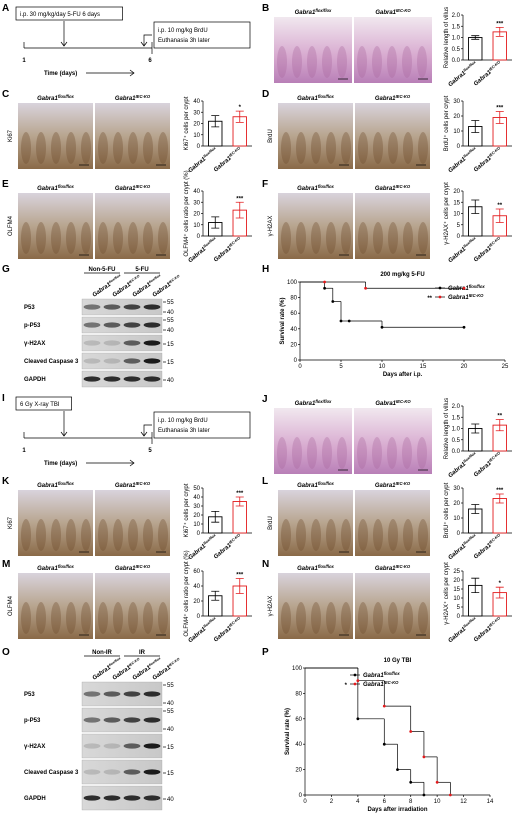 The height and width of the screenshot is (822, 520). I want to click on mw-marker: 40, so click(170, 704).